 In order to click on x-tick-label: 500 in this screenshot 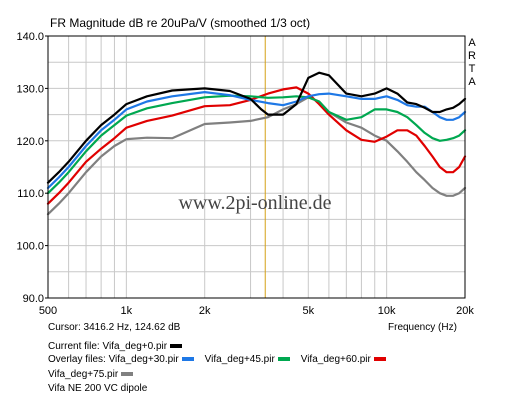, I will do `click(48, 311)`.